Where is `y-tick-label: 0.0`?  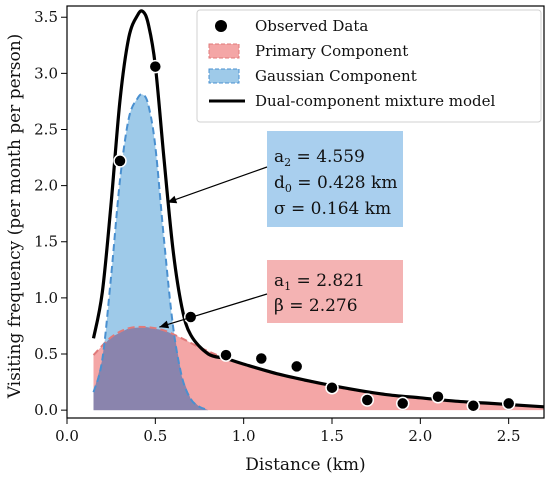
y-tick-label: 0.0 is located at coordinates (46, 410).